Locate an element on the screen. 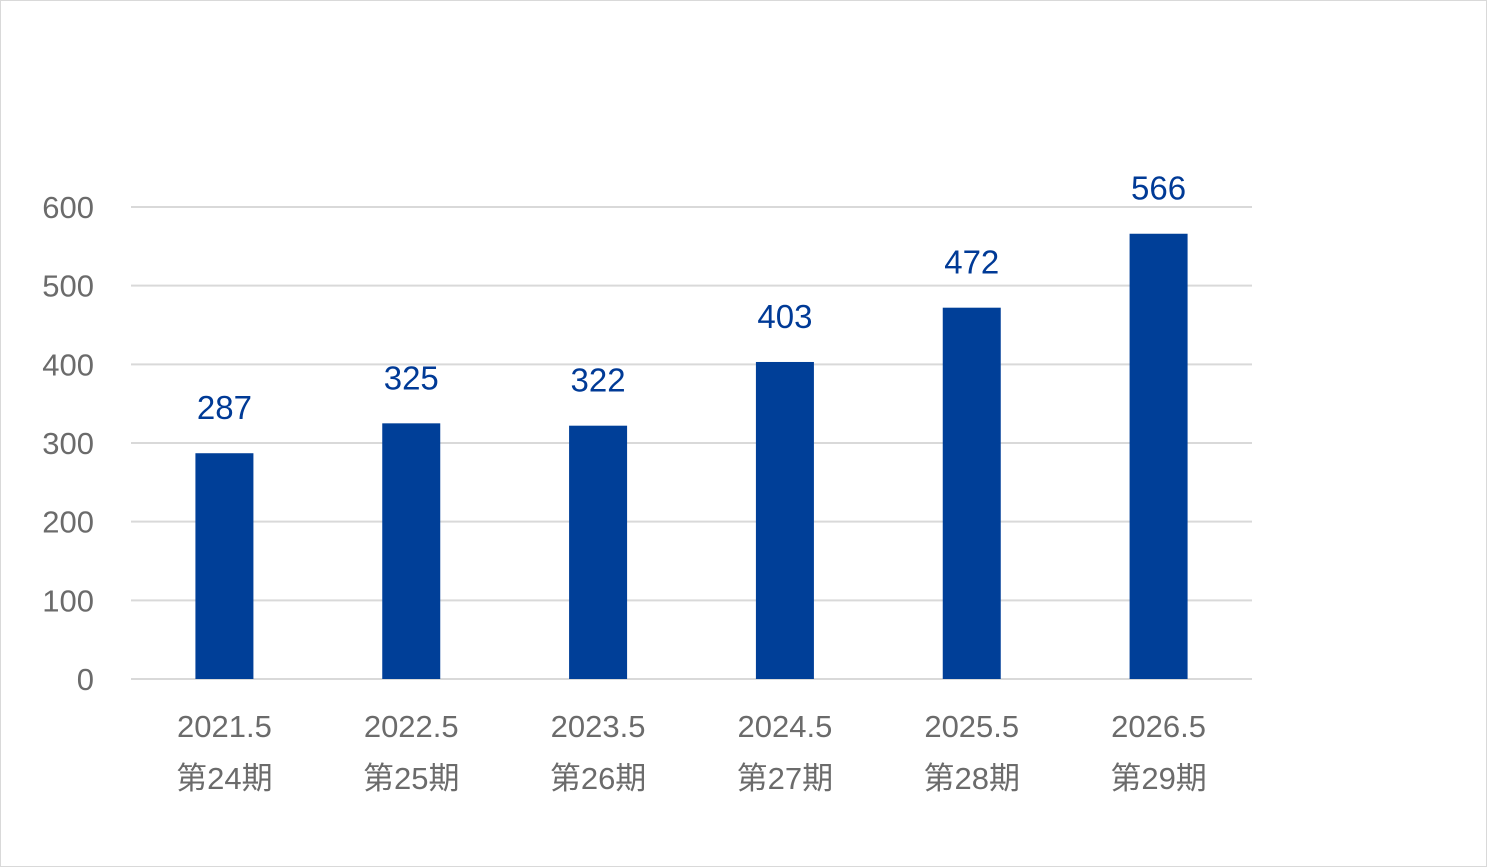  y-axis-tick-labels: 0 100 200 300 400 500 600 is located at coordinates (68, 443).